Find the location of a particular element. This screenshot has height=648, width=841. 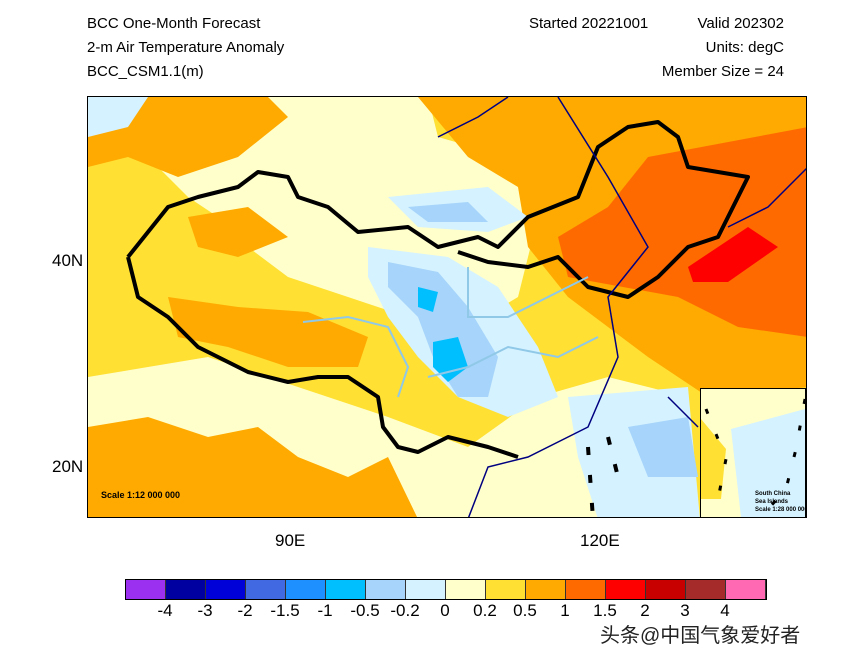

watermark: 头条@中国气象爱好者 is located at coordinates (700, 636).